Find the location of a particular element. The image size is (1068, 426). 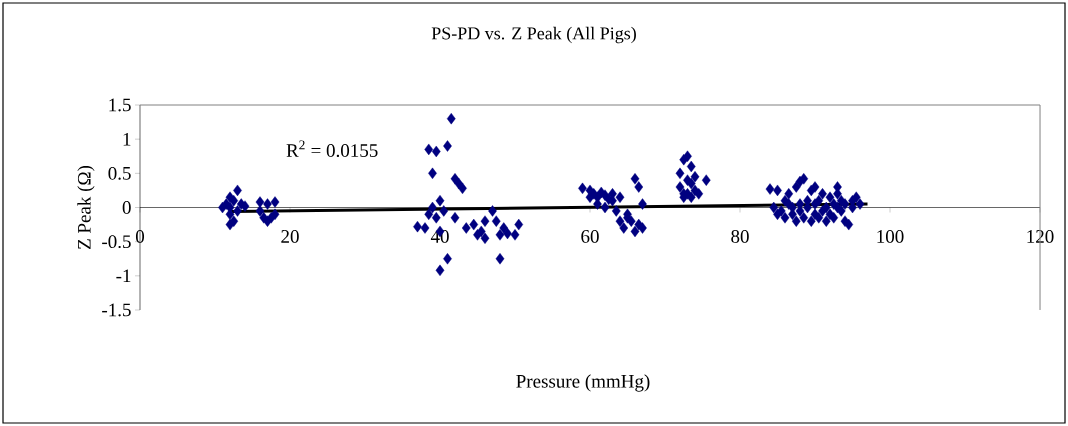

y-tick-label: -1 is located at coordinates (123, 276).